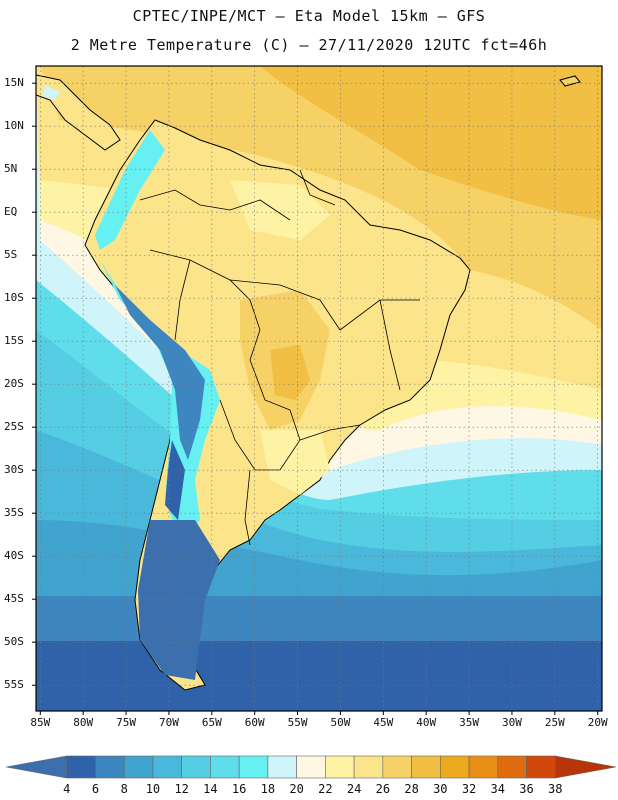 The image size is (618, 800). What do you see at coordinates (14, 427) in the screenshot?
I see `latitude-label: 25S` at bounding box center [14, 427].